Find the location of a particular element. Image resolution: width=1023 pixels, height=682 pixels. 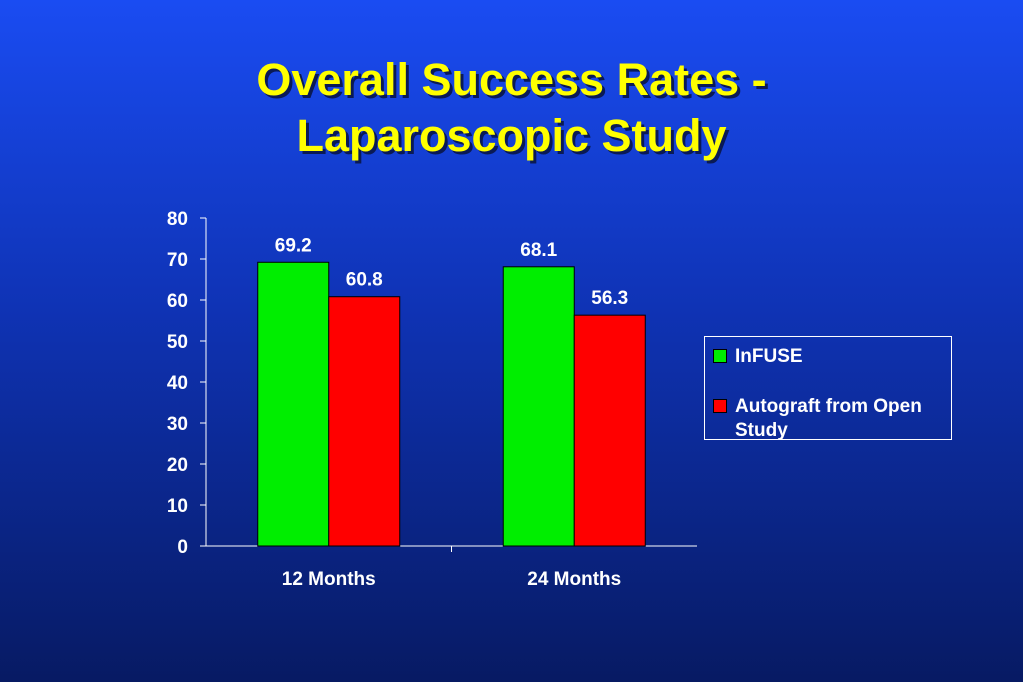

y-tick-label: 70 is located at coordinates (177, 260).